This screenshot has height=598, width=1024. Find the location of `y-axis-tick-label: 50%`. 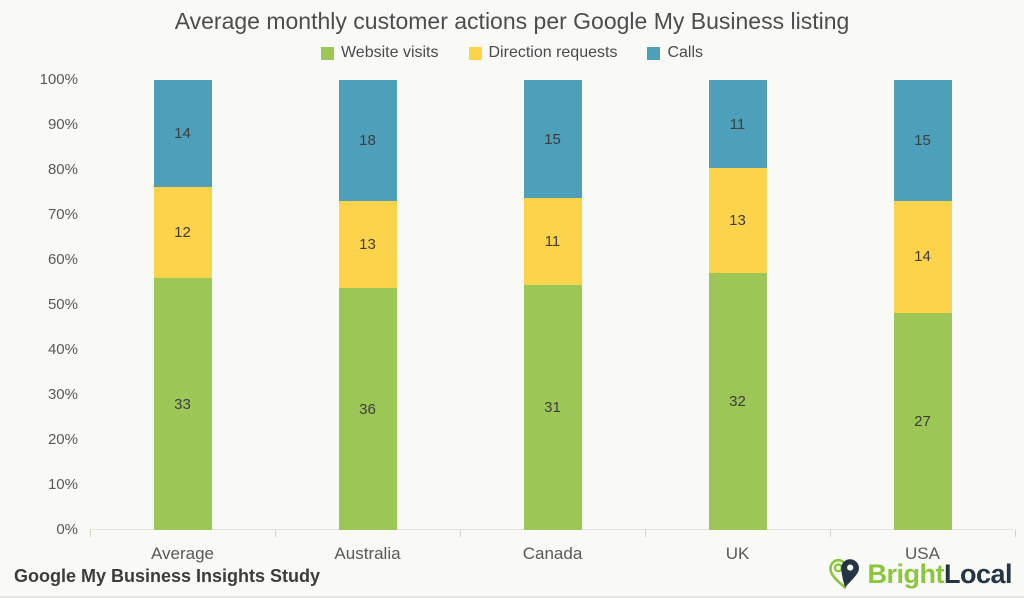

y-axis-tick-label: 50% is located at coordinates (62, 304).